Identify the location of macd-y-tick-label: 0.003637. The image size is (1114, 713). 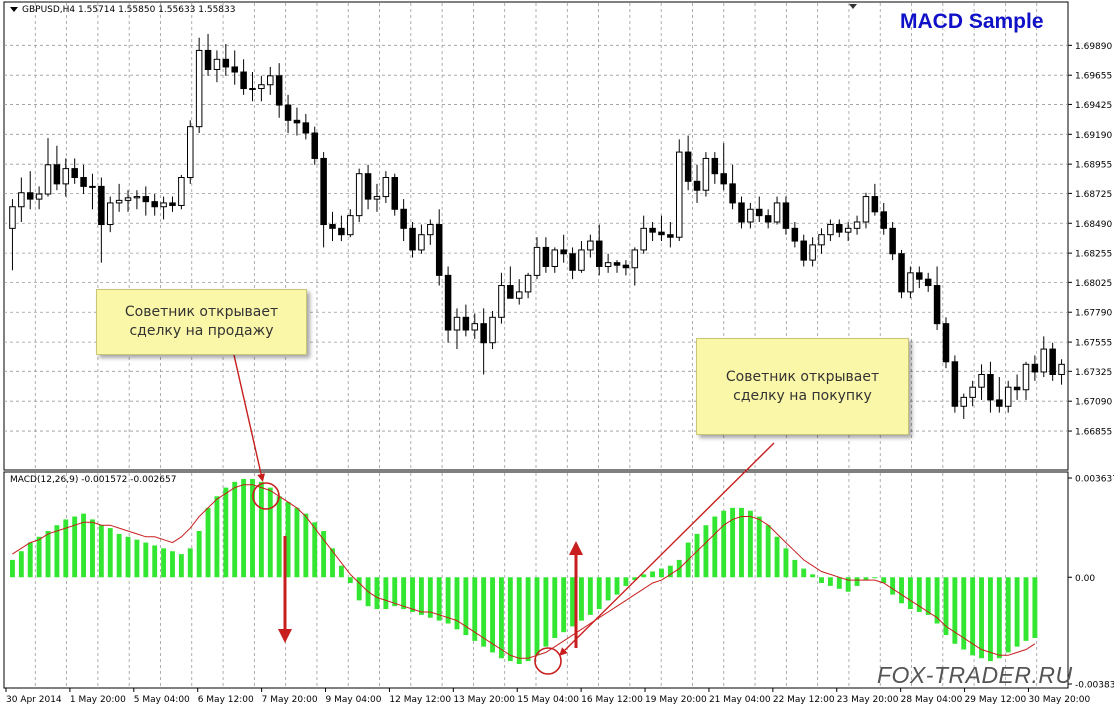
(1094, 480).